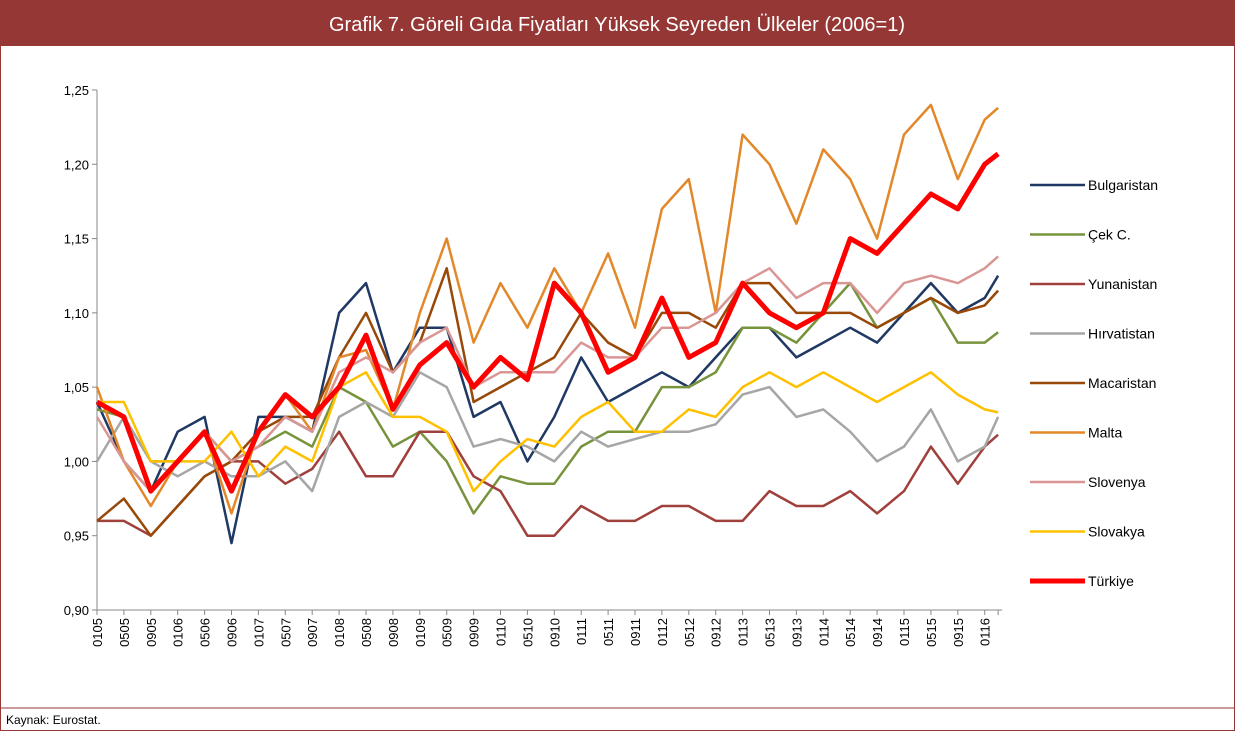  What do you see at coordinates (53, 720) in the screenshot?
I see `source: Kaynak: Eurostat.` at bounding box center [53, 720].